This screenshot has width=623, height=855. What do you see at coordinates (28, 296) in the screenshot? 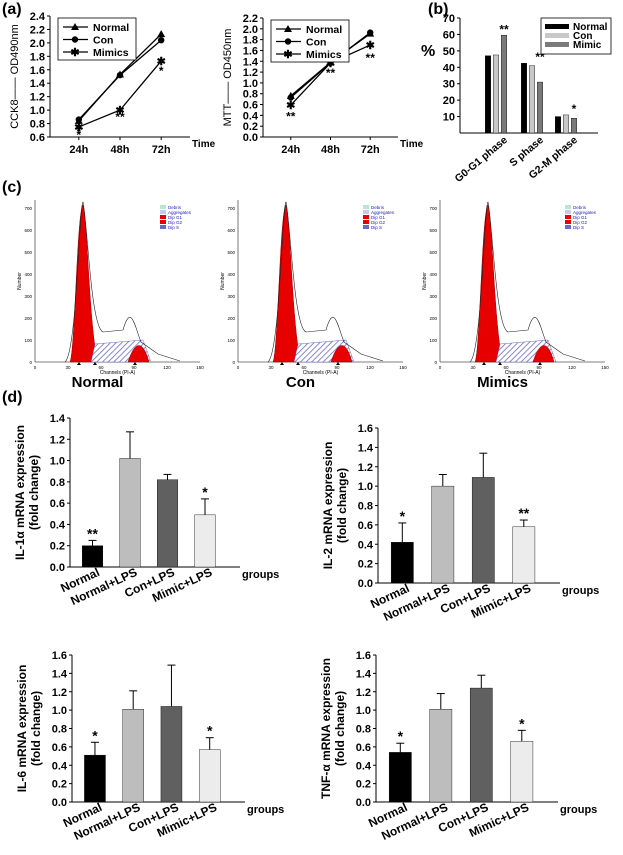
I see `y-tick-label: 300` at bounding box center [28, 296].